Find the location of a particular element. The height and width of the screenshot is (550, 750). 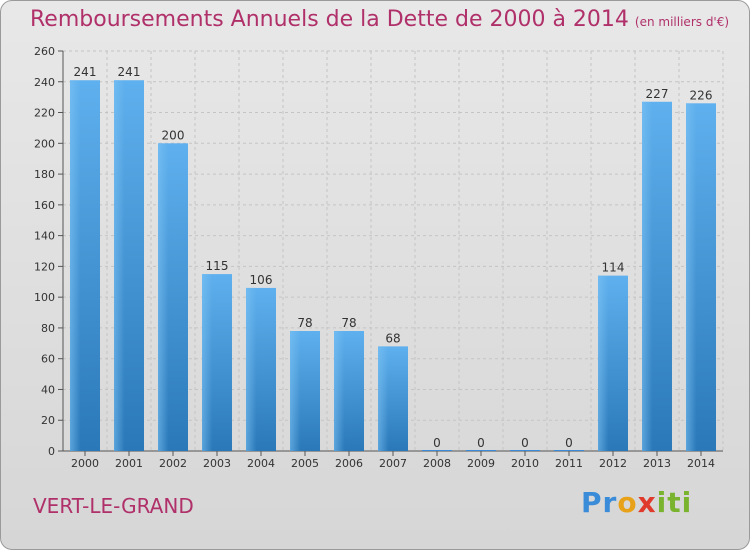

x-tick-label: 2004 is located at coordinates (261, 463).